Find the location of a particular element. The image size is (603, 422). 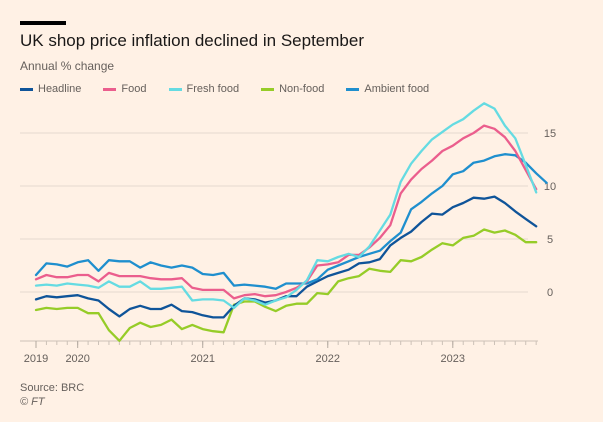

x-tick-label: 2023 is located at coordinates (453, 359).